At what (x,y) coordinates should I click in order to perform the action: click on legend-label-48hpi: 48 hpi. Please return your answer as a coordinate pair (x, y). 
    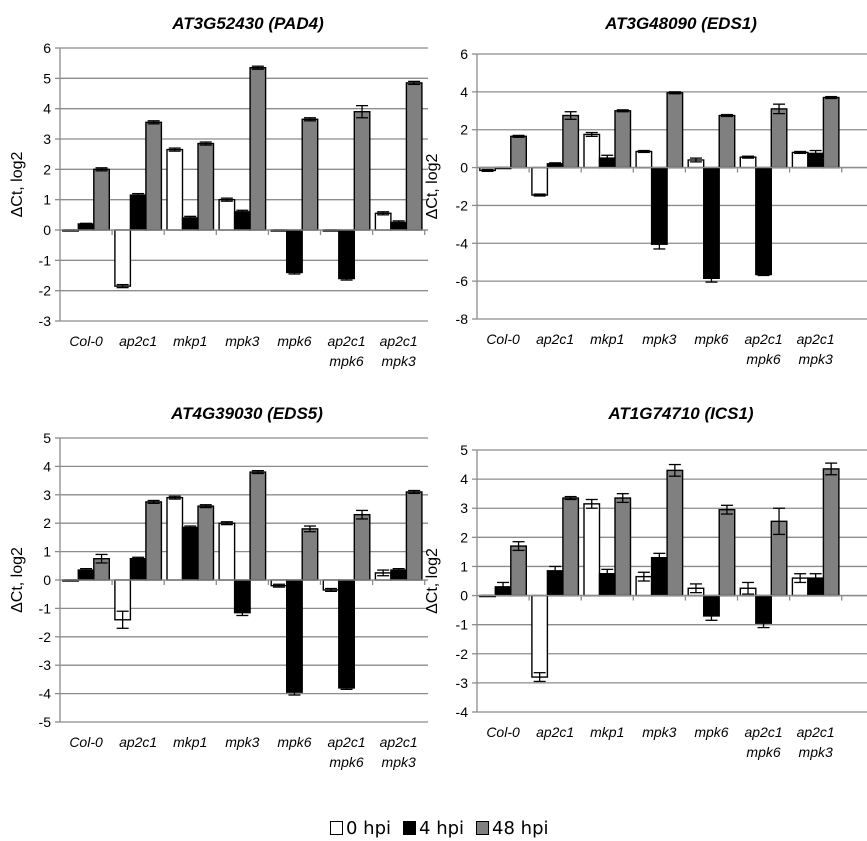
    Looking at the image, I should click on (520, 828).